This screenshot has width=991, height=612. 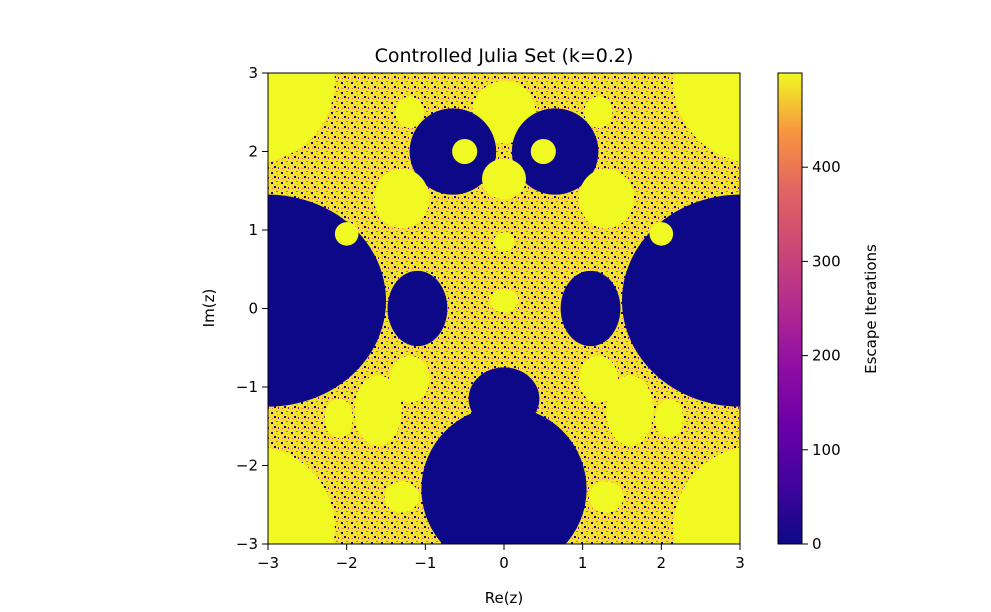 I want to click on colorbar-tick-label: 200, so click(x=826, y=356).